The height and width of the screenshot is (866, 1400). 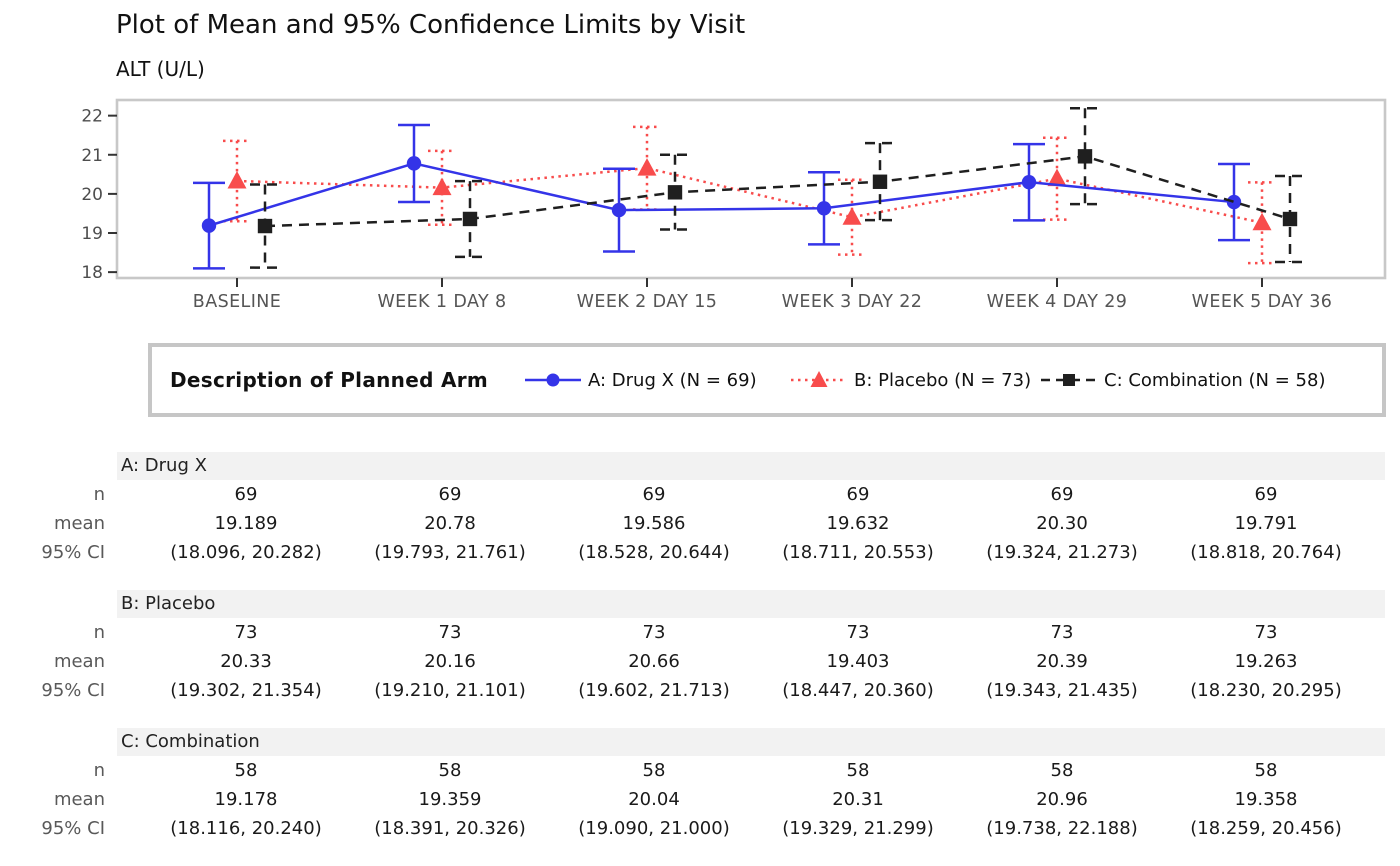 I want to click on table-cell: 19.403, so click(x=858, y=661).